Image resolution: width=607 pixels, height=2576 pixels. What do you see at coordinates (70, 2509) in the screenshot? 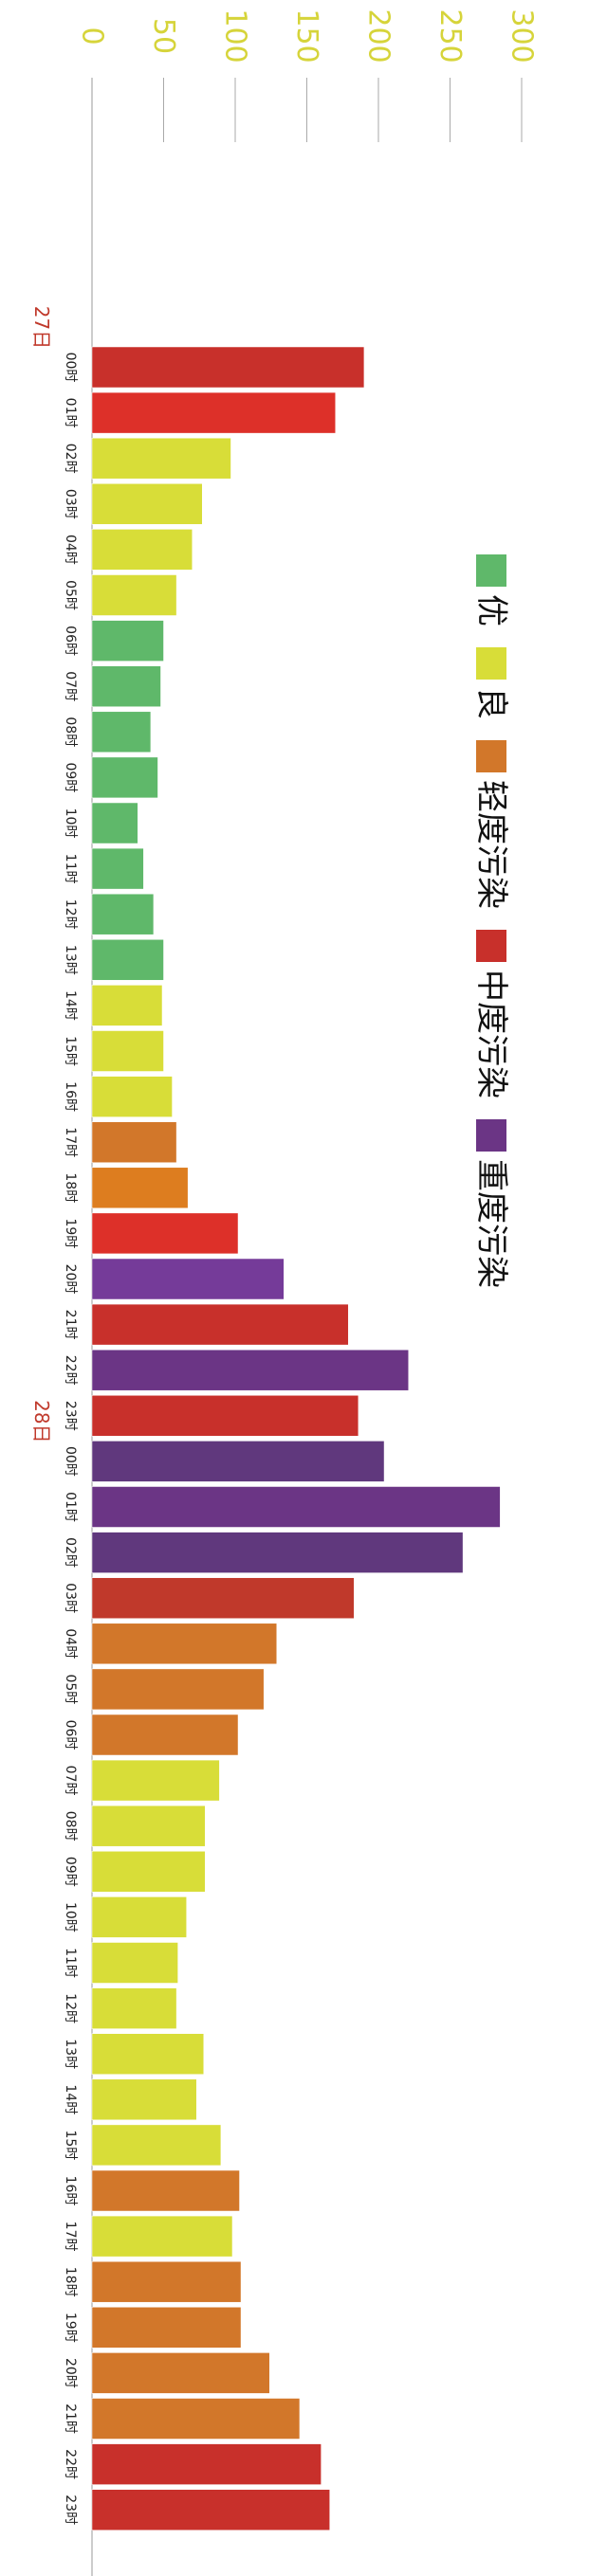
I see `category-label: 23时` at bounding box center [70, 2509].